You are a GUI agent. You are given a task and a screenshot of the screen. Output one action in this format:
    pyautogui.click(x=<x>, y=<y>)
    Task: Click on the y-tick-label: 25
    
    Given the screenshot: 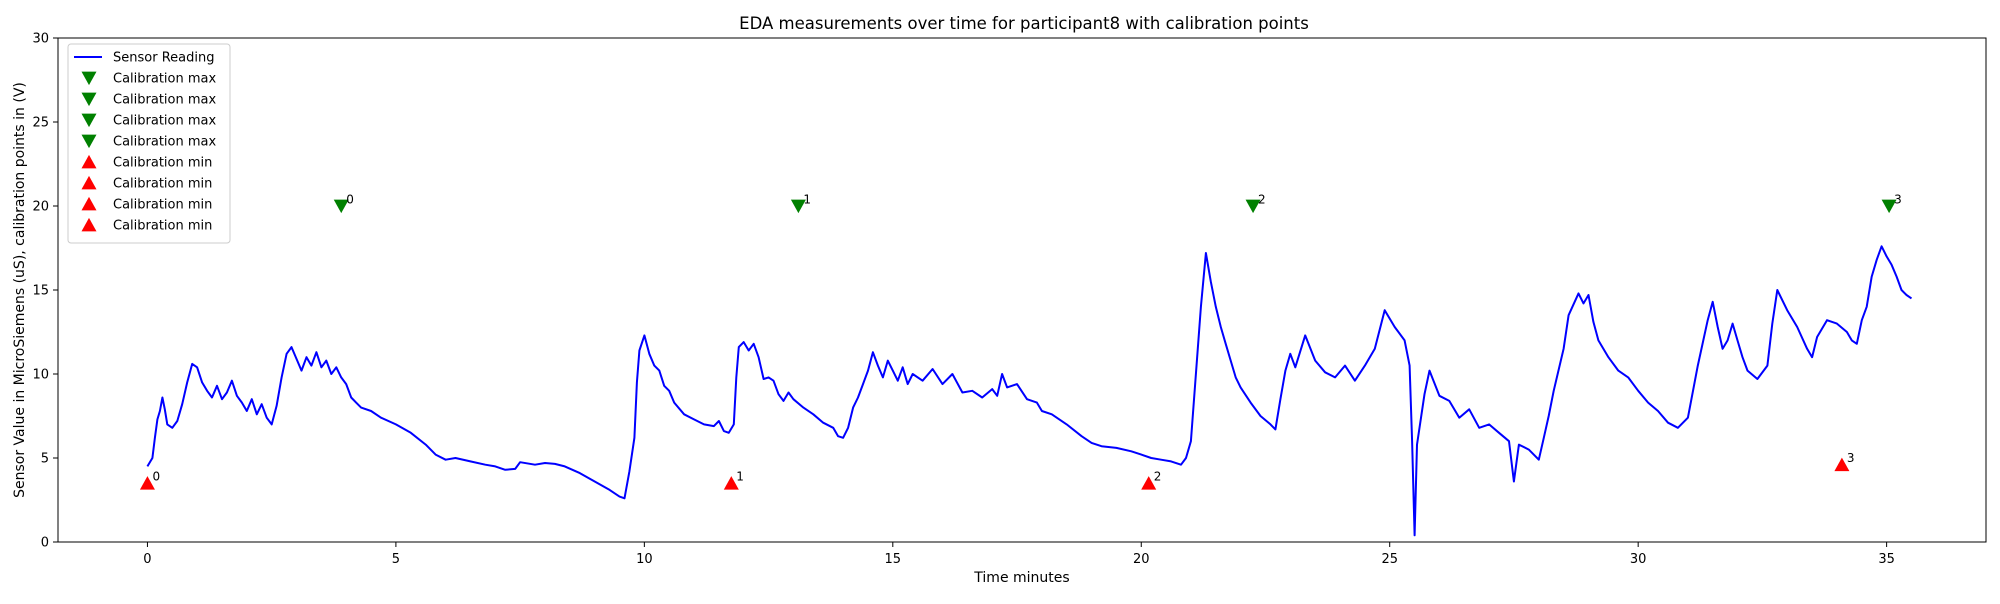 What is the action you would take?
    pyautogui.click(x=40, y=123)
    